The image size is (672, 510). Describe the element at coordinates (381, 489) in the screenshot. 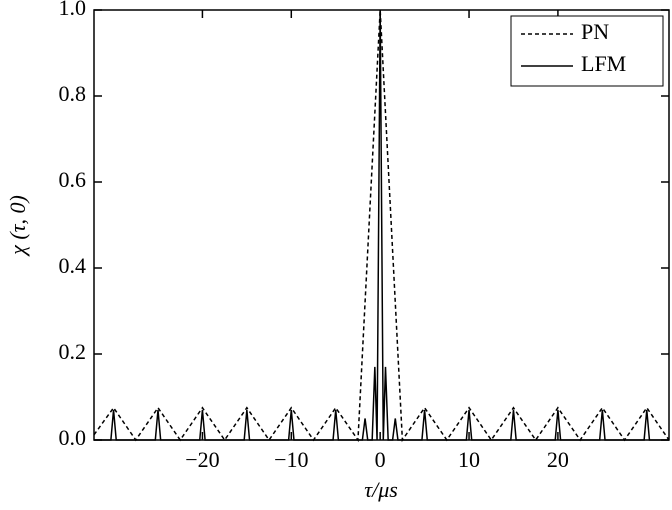

I see `x-axis-label: τ/μs` at that location.